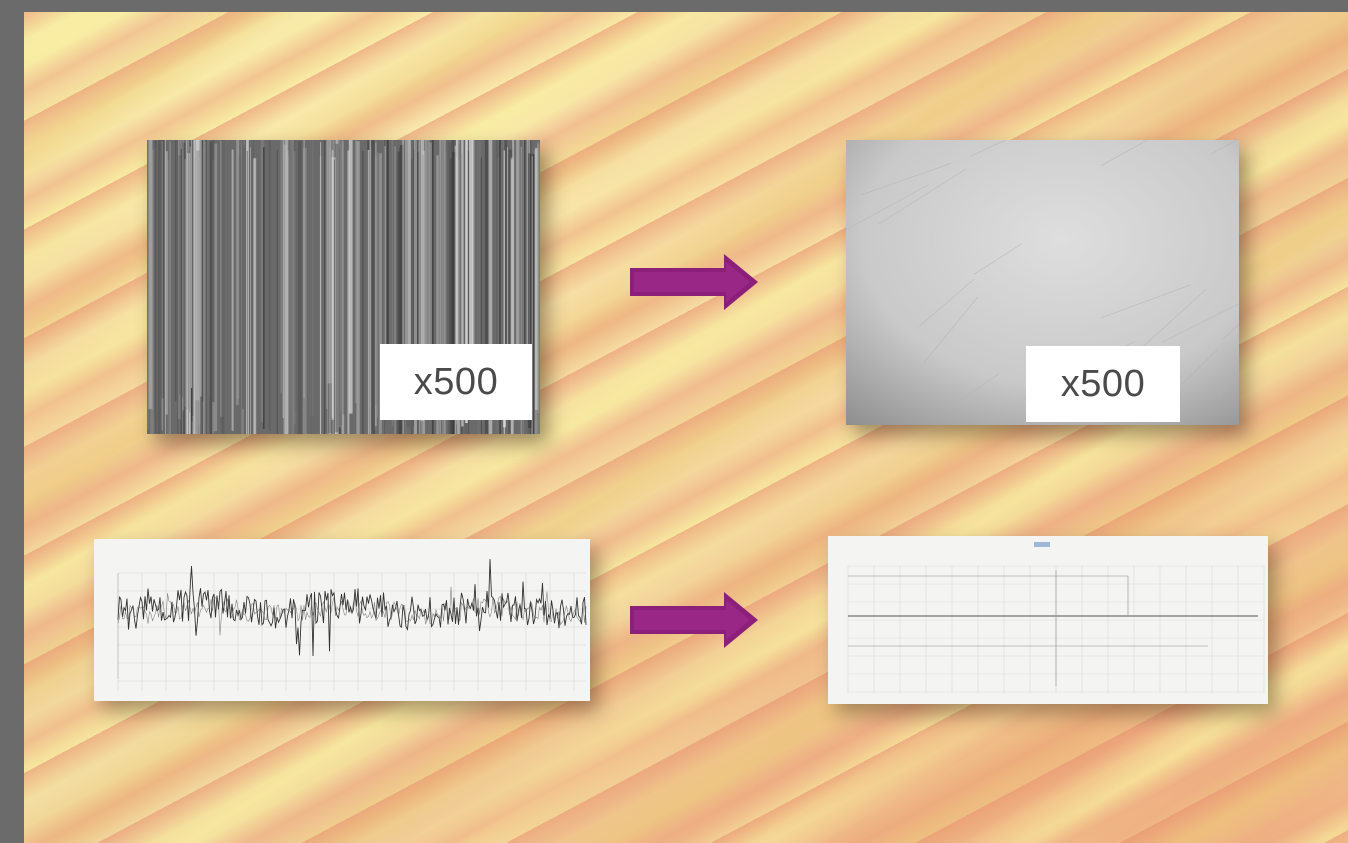 The image size is (1348, 843). I want to click on rough-micrograph-texture, so click(343, 287).